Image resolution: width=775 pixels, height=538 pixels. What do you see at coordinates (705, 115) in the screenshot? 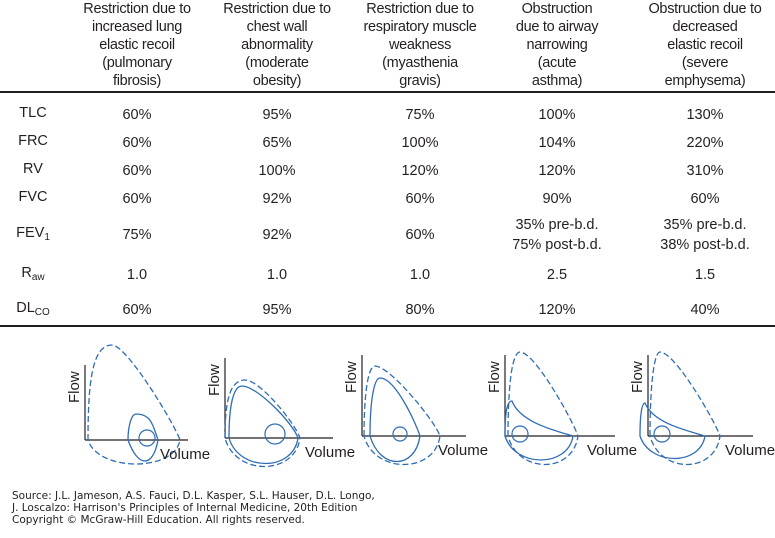
I see `table-cell: 130%` at bounding box center [705, 115].